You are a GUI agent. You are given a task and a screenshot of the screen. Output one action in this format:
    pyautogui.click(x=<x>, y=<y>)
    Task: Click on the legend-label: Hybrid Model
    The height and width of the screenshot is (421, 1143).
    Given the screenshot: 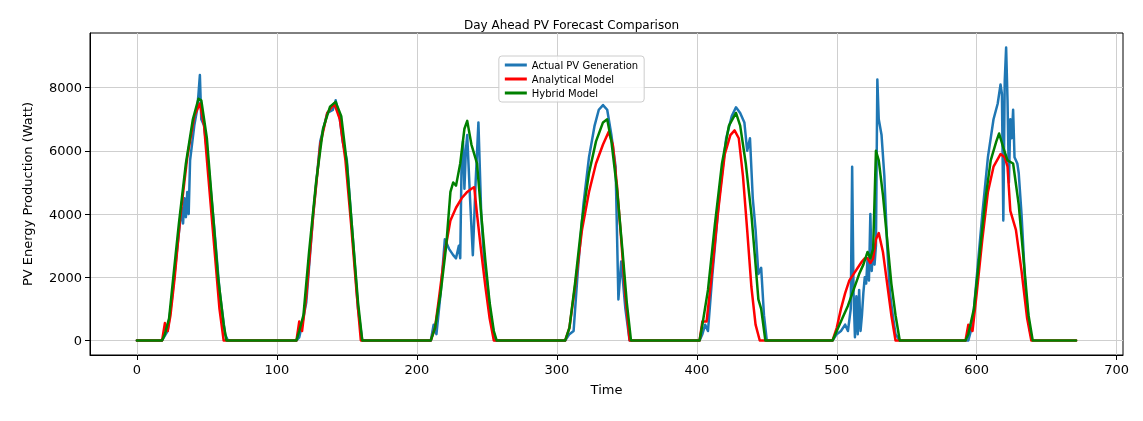 What is the action you would take?
    pyautogui.click(x=565, y=93)
    